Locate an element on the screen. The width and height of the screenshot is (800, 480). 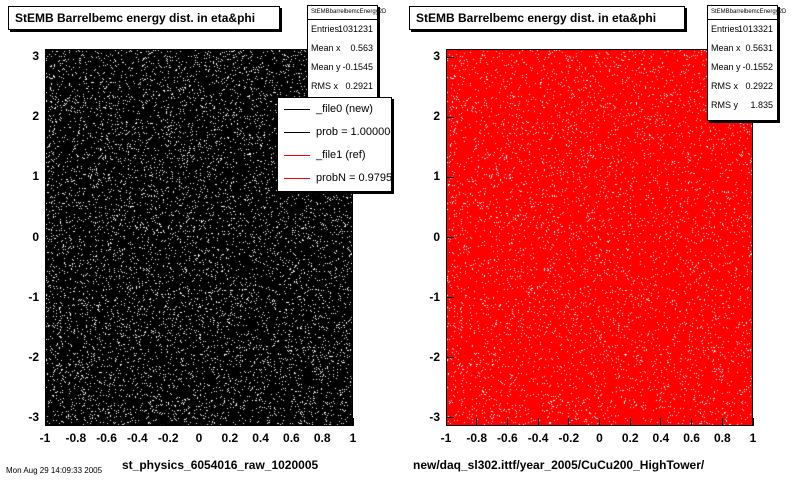
left-stats-name: StEMBbarrelbemcEnergy2D is located at coordinates (347, 13).